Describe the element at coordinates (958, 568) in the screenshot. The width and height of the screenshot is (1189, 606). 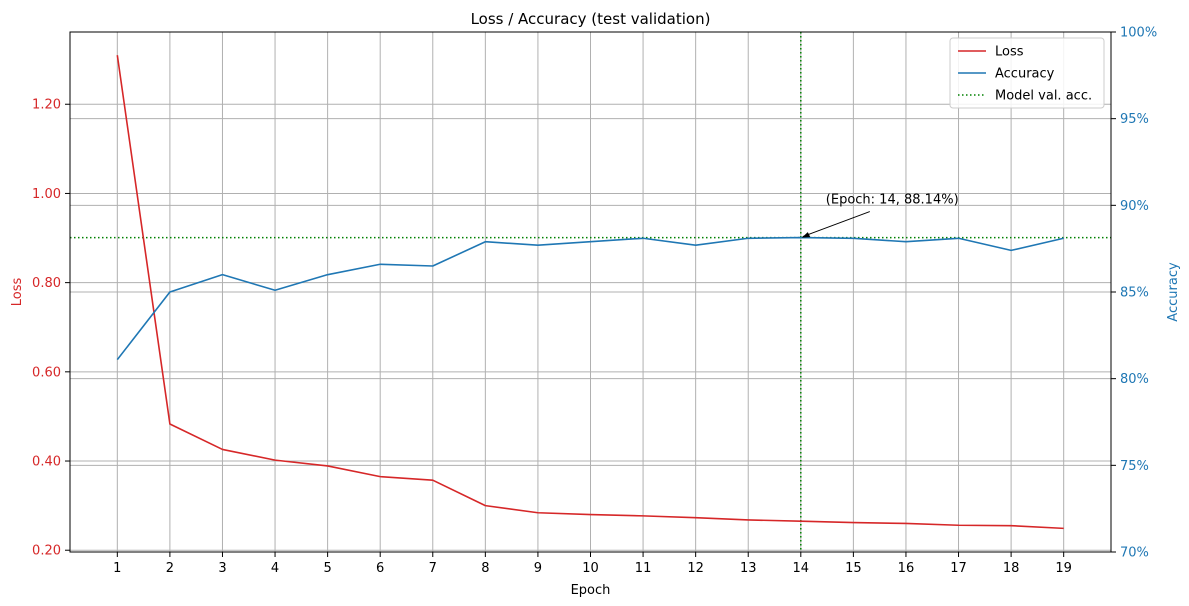
I see `x-tick-label: 17` at that location.